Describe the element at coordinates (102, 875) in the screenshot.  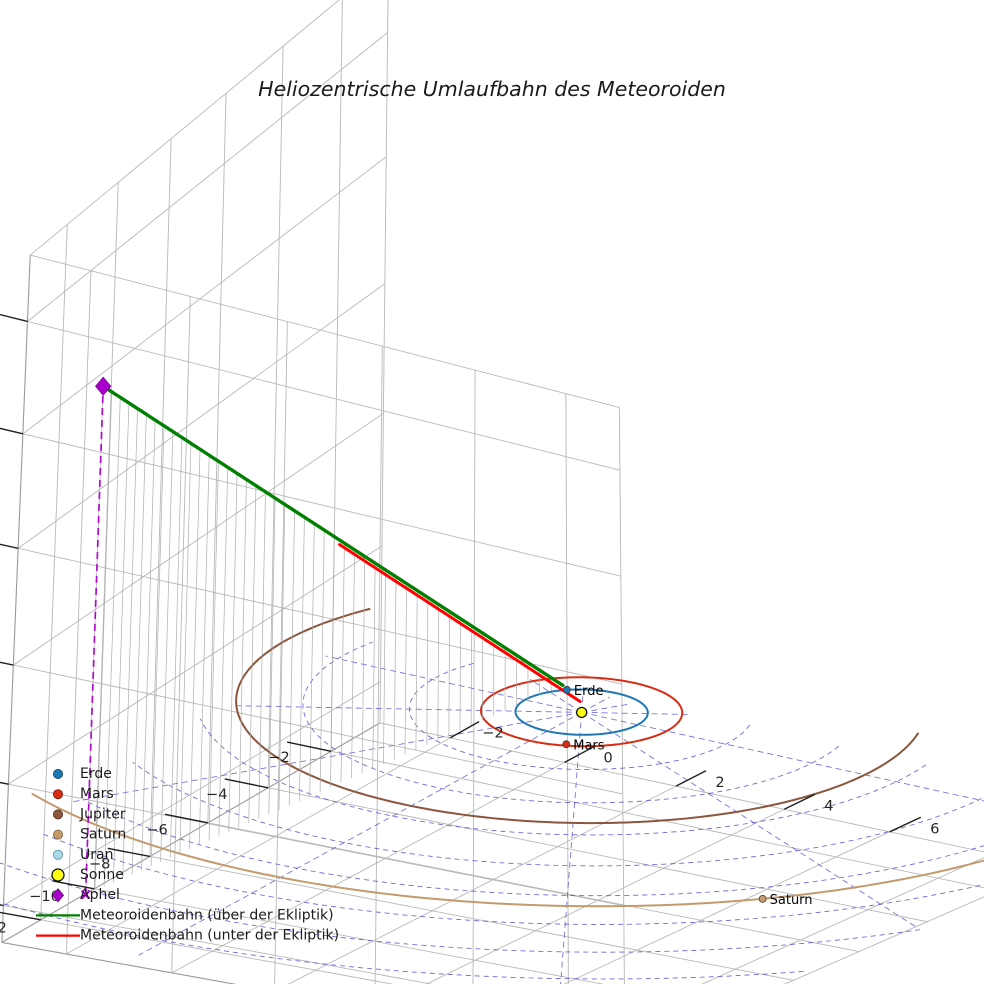
I see `legend-label: Sonne` at that location.